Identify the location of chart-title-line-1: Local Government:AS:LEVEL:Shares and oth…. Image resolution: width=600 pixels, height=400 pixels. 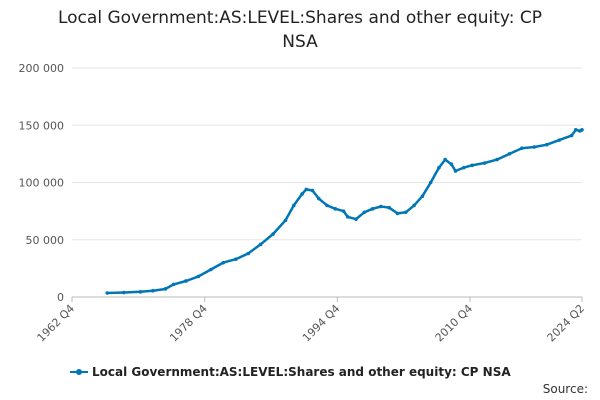
(300, 18).